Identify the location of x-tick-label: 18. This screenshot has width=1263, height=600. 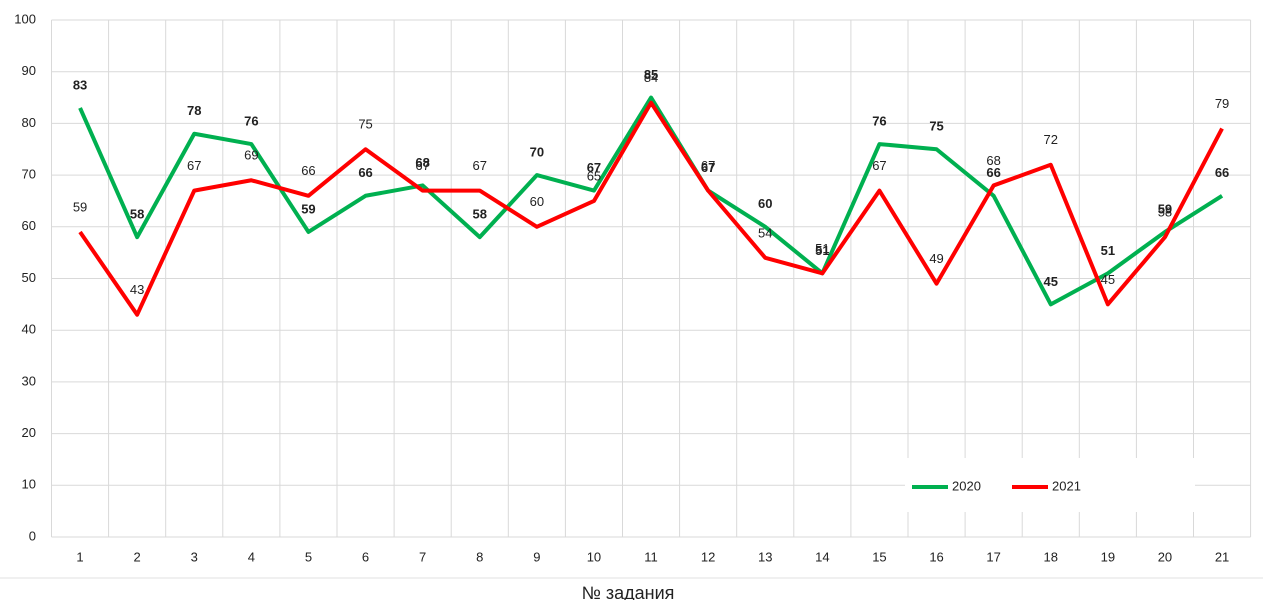
(1051, 556).